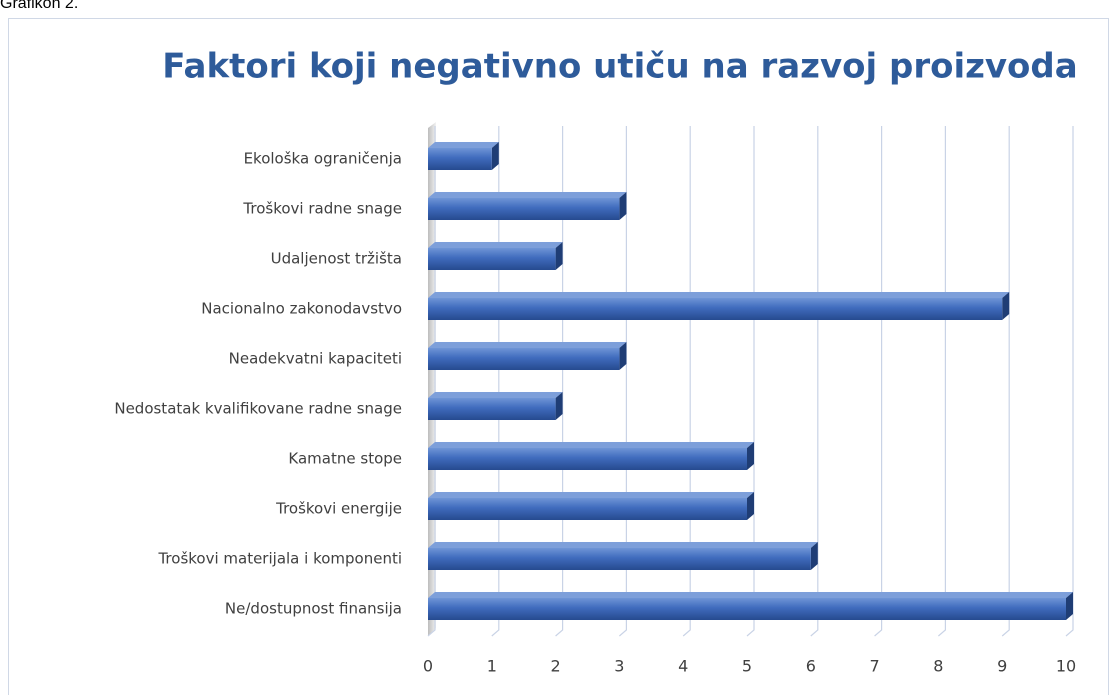 This screenshot has height=695, width=1114. I want to click on y-tick-label: Troškovi radne snage, so click(322, 209).